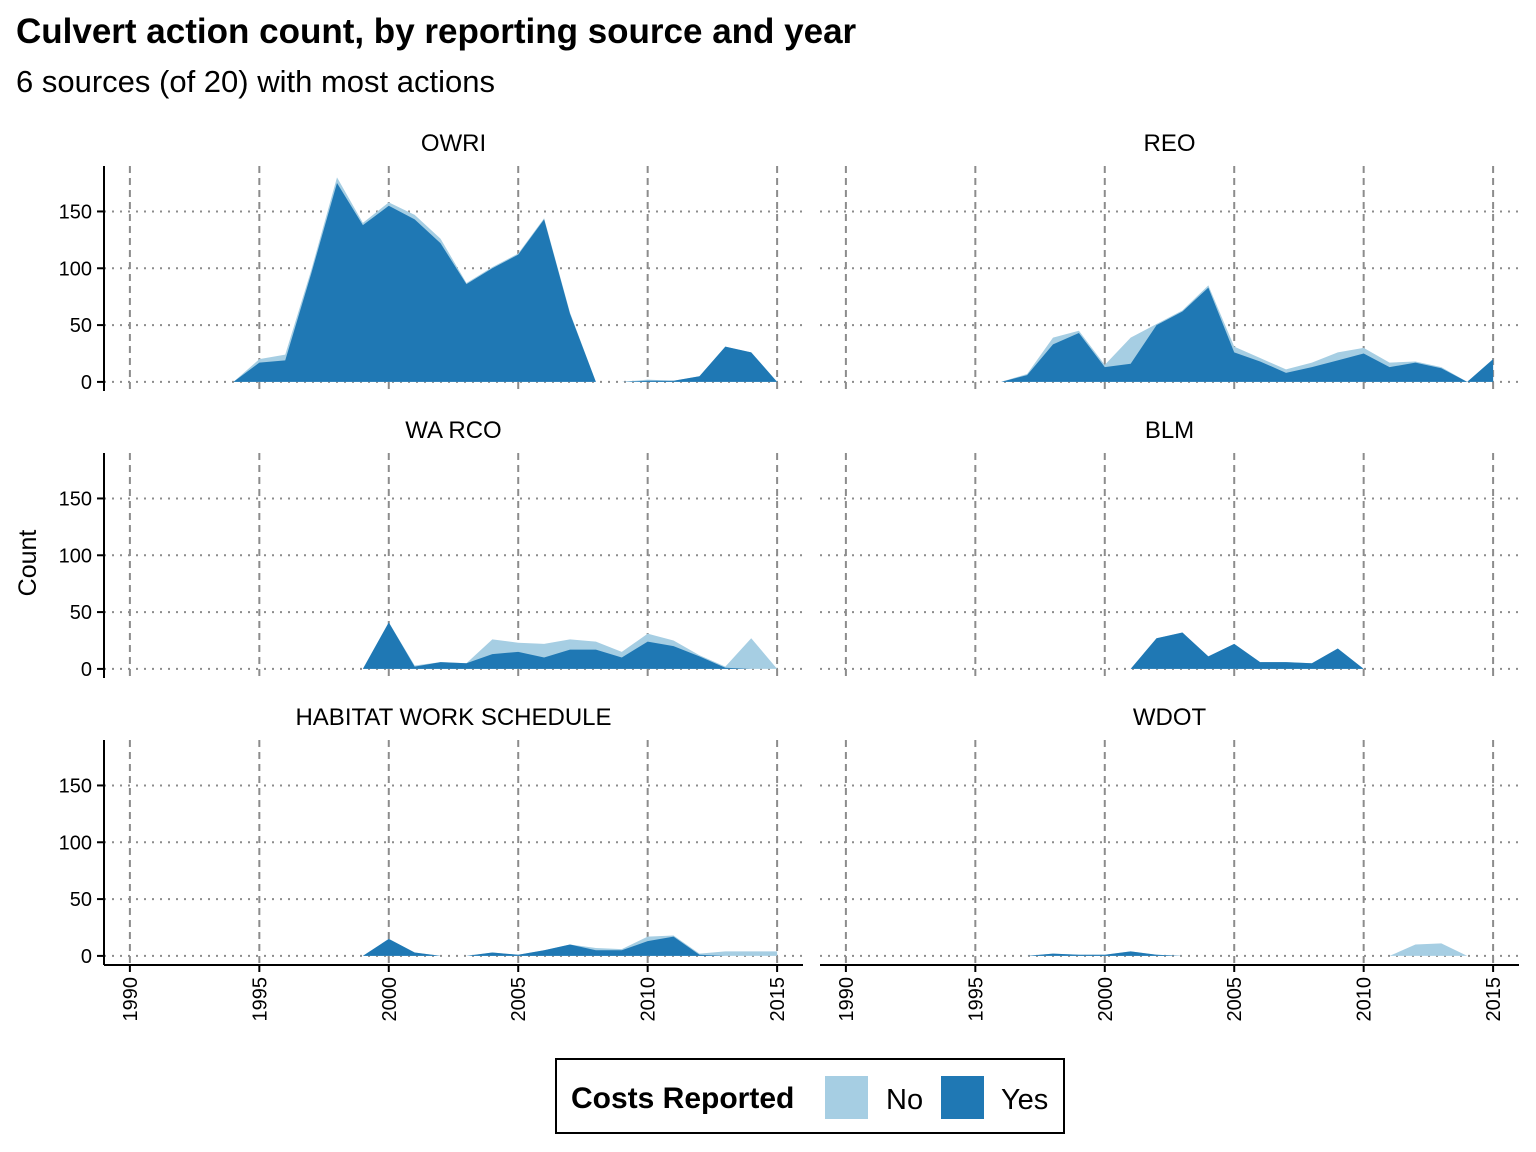 This screenshot has height=1152, width=1536. What do you see at coordinates (683, 1098) in the screenshot?
I see `legend-title: Costs Reported` at bounding box center [683, 1098].